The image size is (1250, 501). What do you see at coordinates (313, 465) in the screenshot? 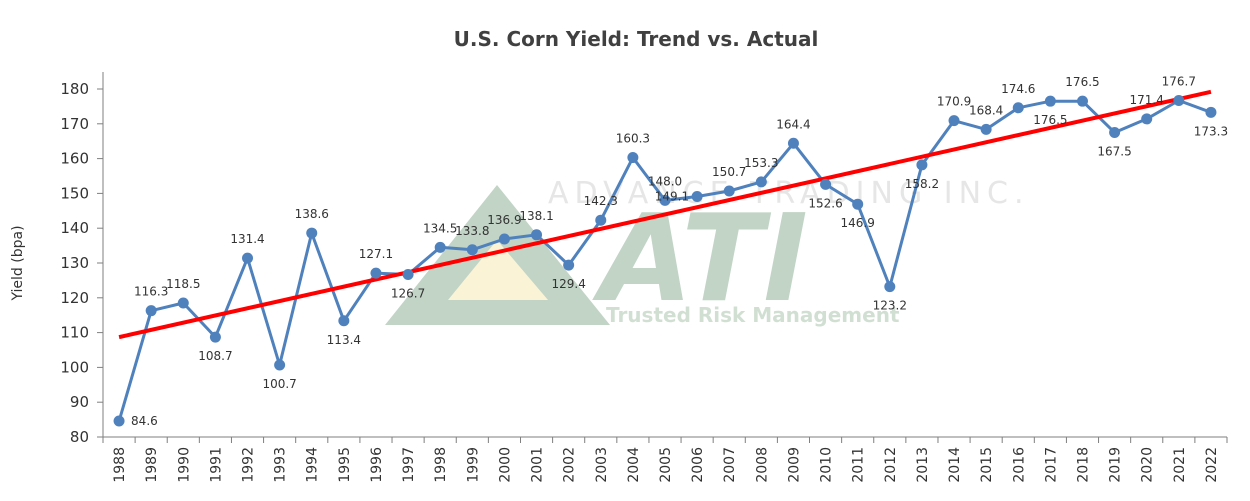
I see `x-tick-label: 1994` at bounding box center [313, 465].